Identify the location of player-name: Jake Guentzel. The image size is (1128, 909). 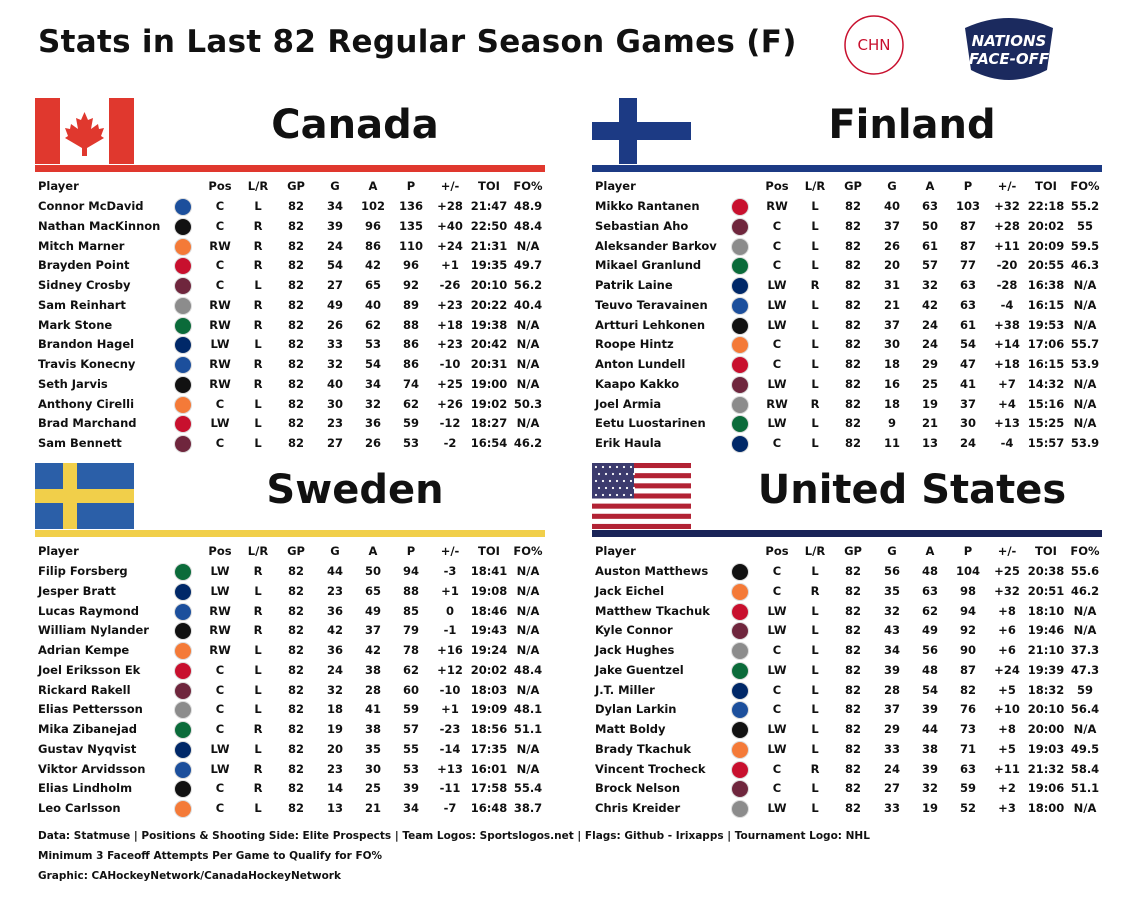
(639, 669).